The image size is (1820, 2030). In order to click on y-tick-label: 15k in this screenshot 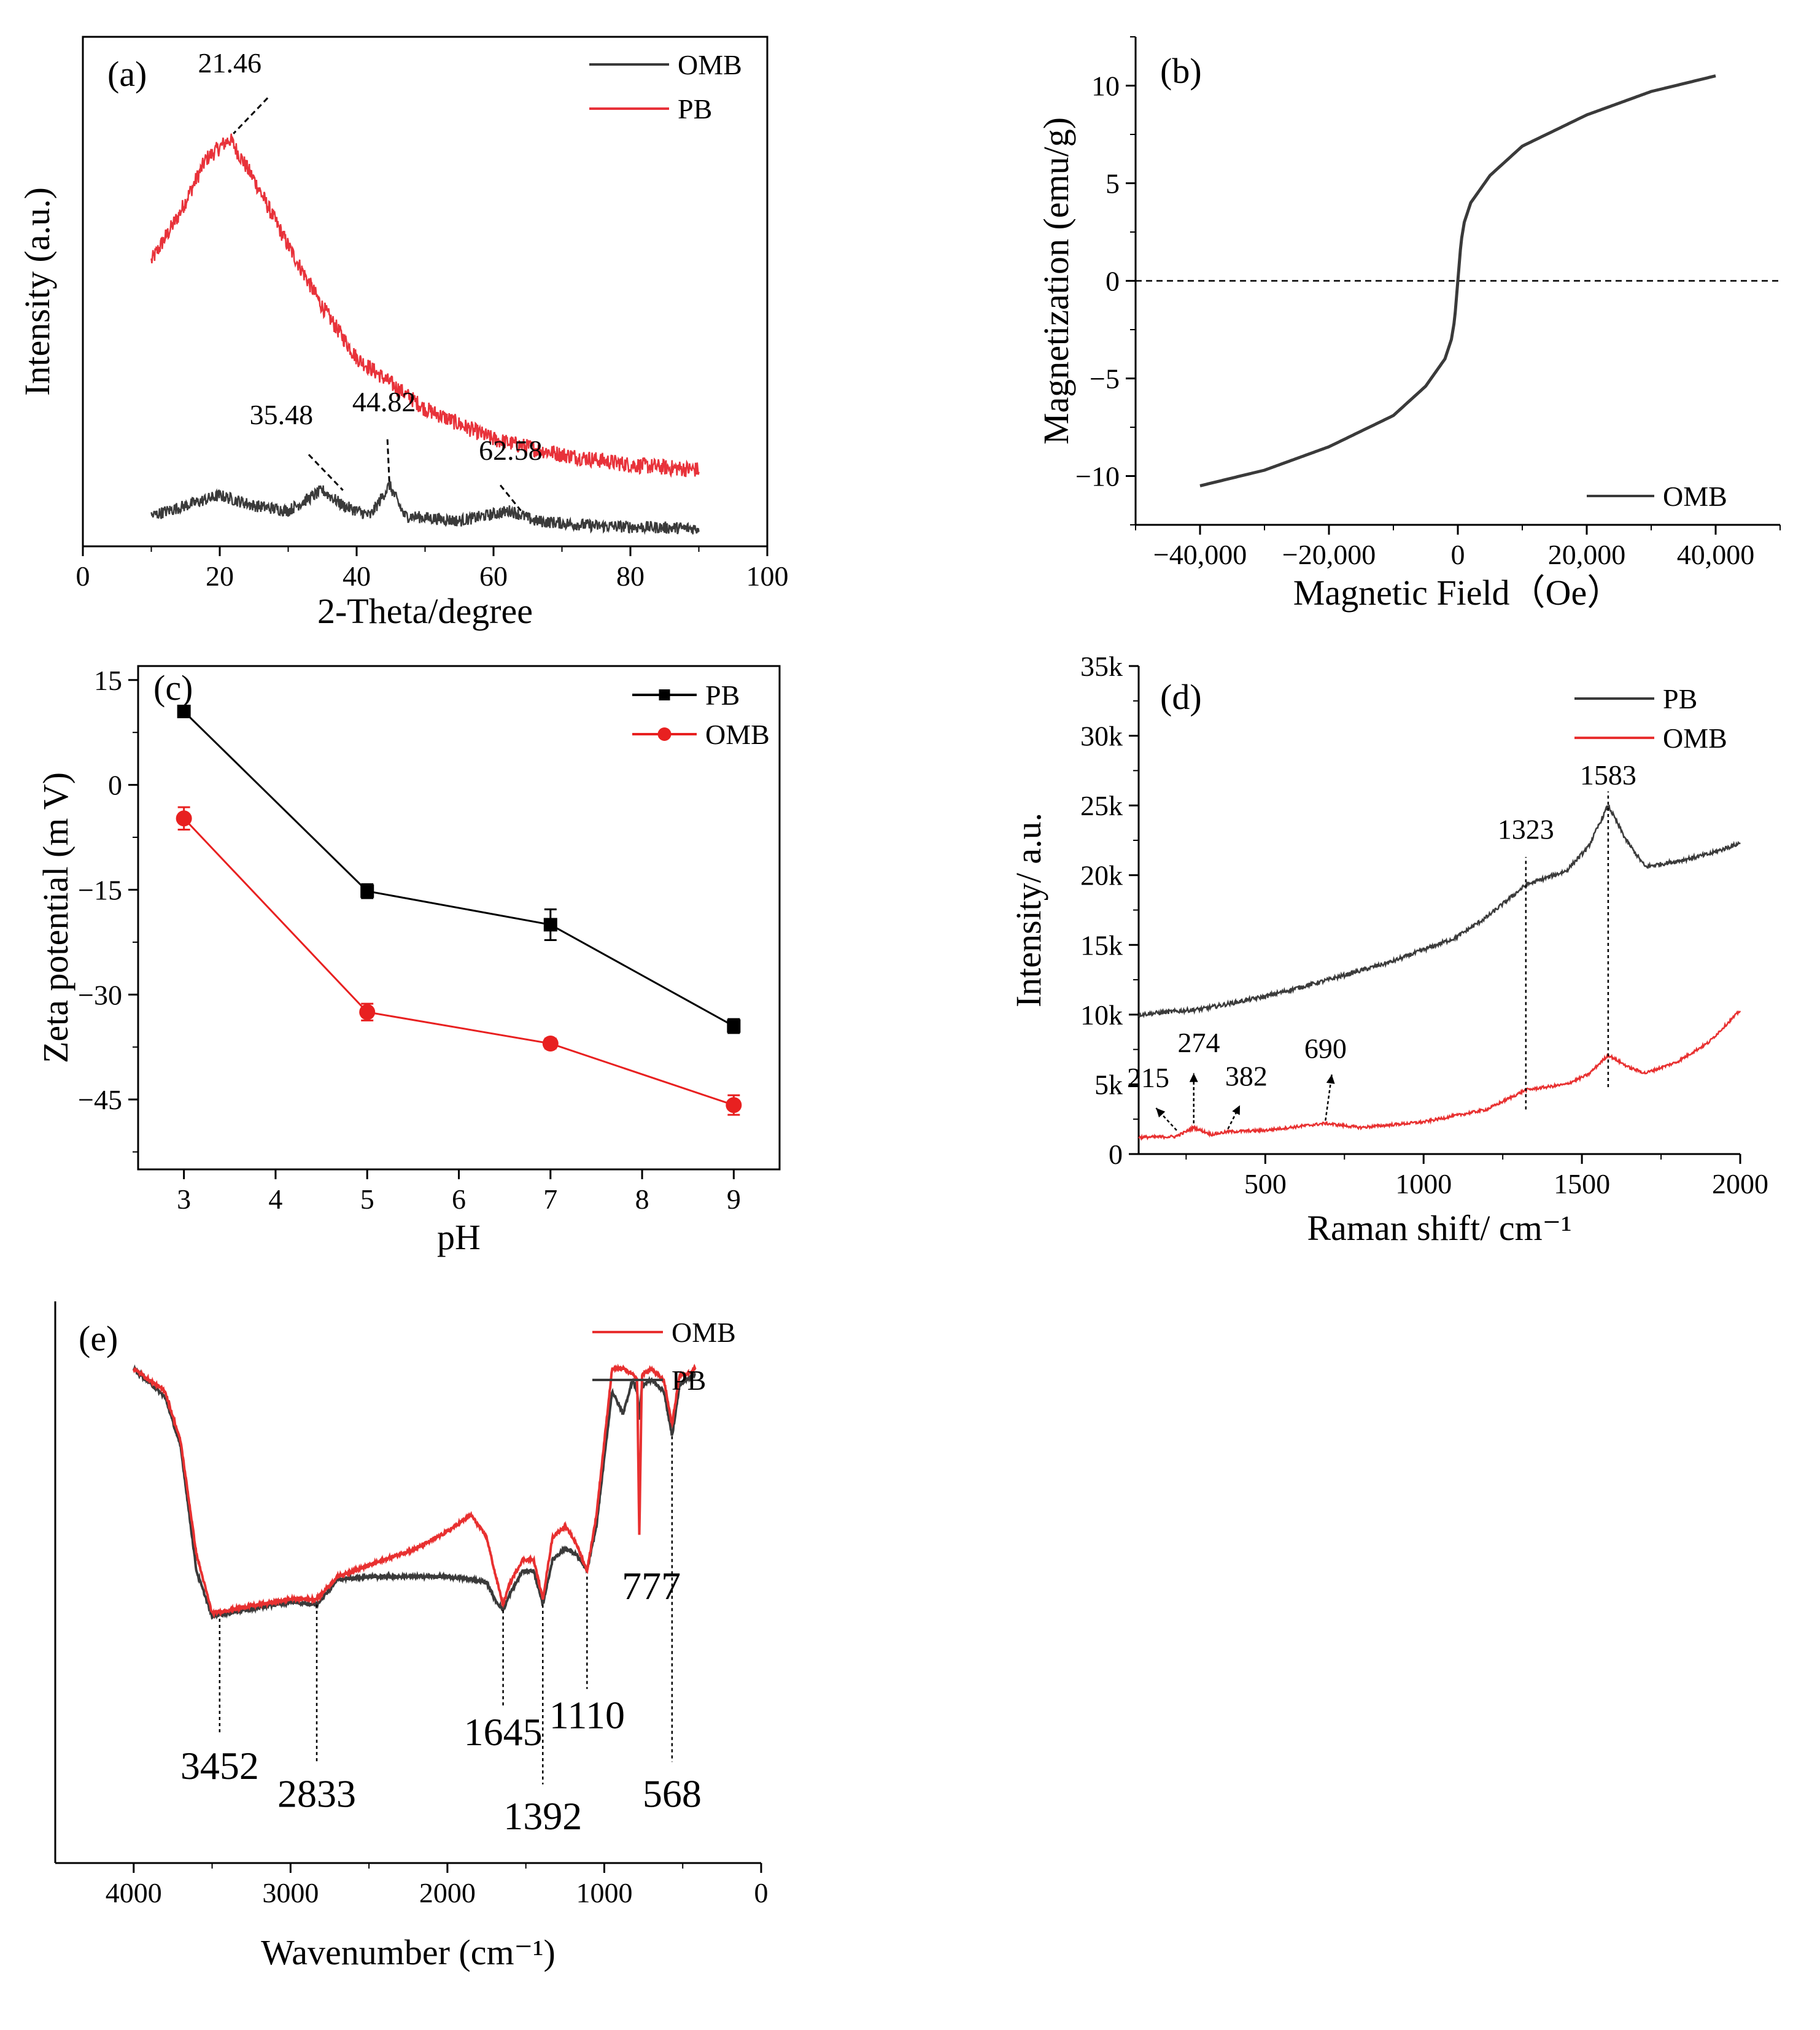, I will do `click(1101, 945)`.